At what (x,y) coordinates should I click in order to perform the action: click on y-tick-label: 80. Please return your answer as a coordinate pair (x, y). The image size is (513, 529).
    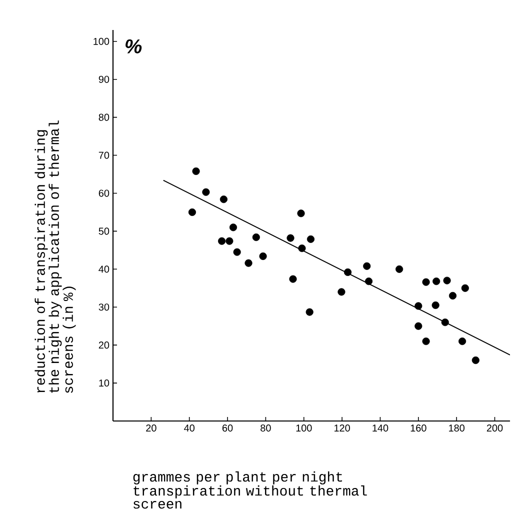
    Looking at the image, I should click on (104, 117).